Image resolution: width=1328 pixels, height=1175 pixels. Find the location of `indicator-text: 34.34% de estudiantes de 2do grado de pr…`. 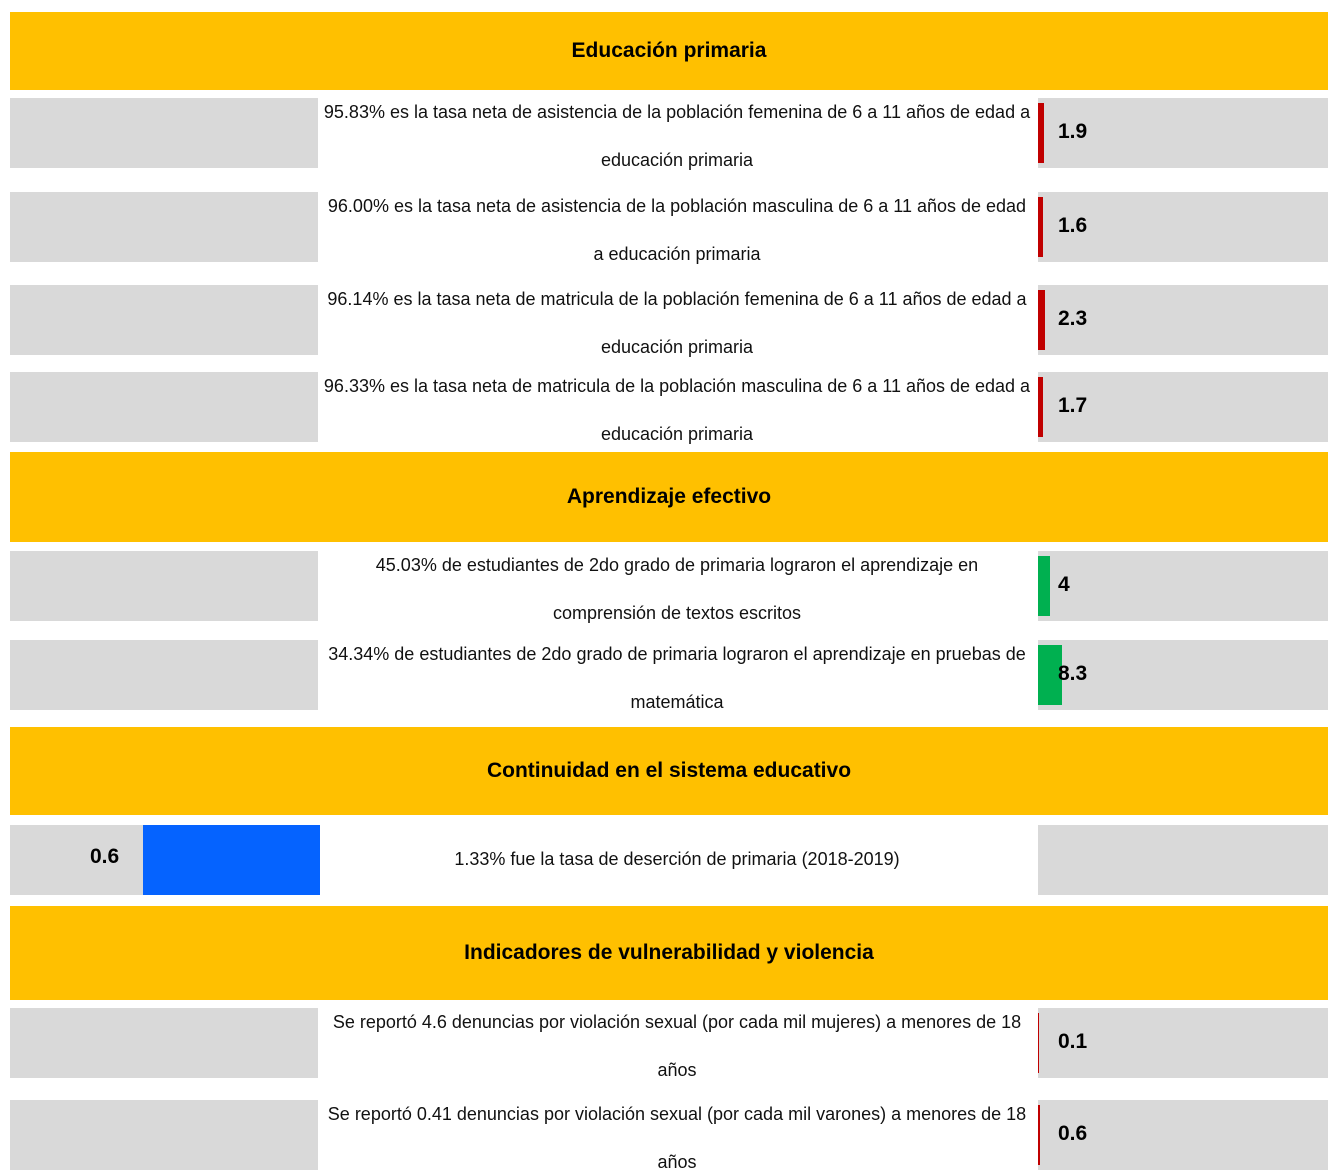

indicator-text: 34.34% de estudiantes de 2do grado de pr… is located at coordinates (677, 678).